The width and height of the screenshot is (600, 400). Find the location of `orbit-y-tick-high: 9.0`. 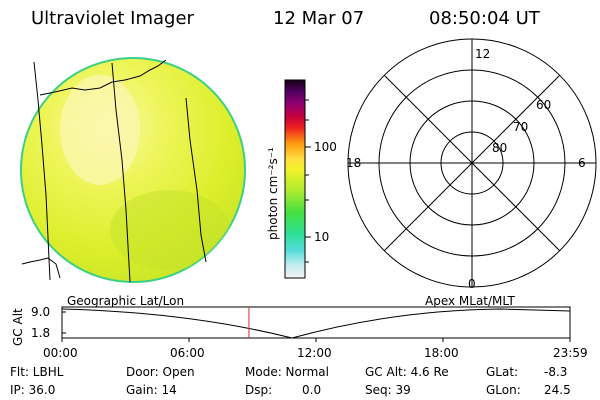

orbit-y-tick-high: 9.0 is located at coordinates (41, 312).